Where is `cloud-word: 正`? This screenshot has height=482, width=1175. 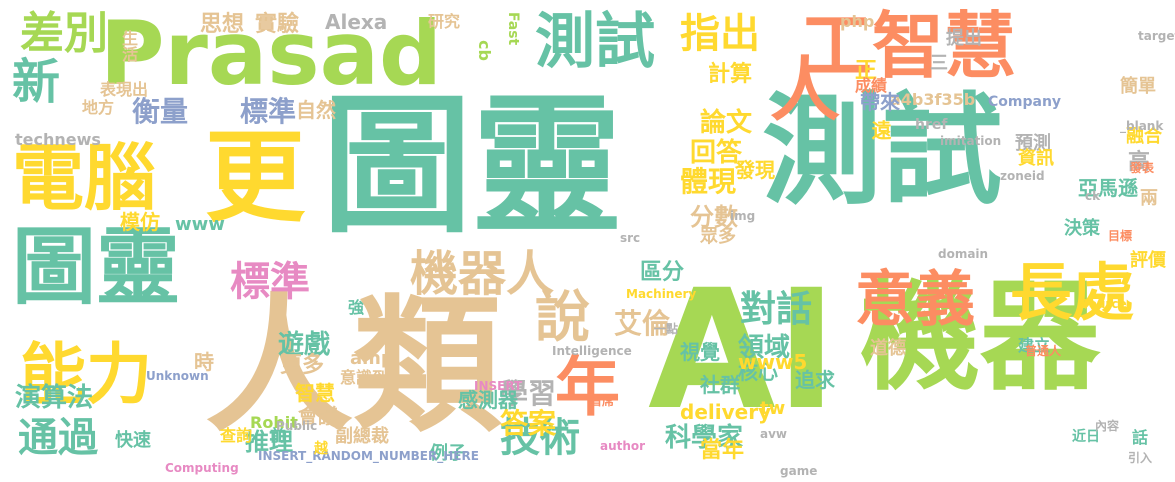 cloud-word: 正 is located at coordinates (863, 69).